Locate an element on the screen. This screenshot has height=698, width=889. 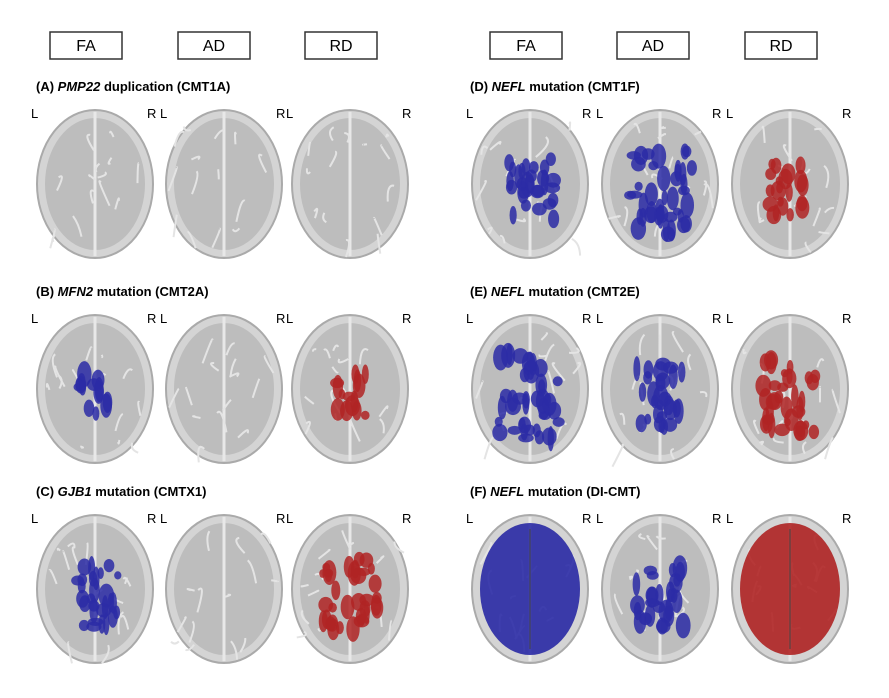
panel-description: mutation (DI-CMT) is located at coordinates (584, 491).